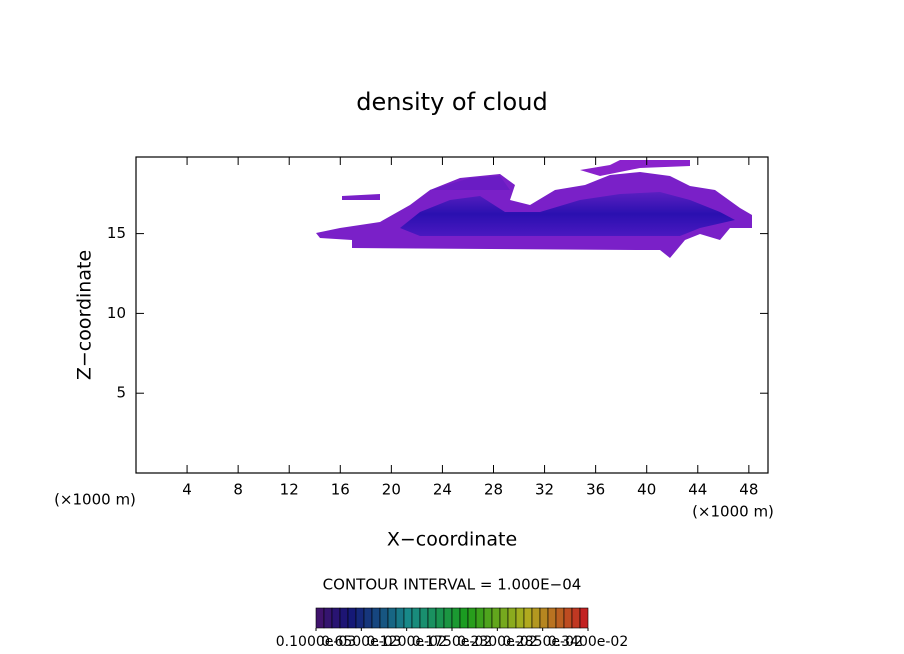  I want to click on x-tick-label: 16, so click(340, 490).